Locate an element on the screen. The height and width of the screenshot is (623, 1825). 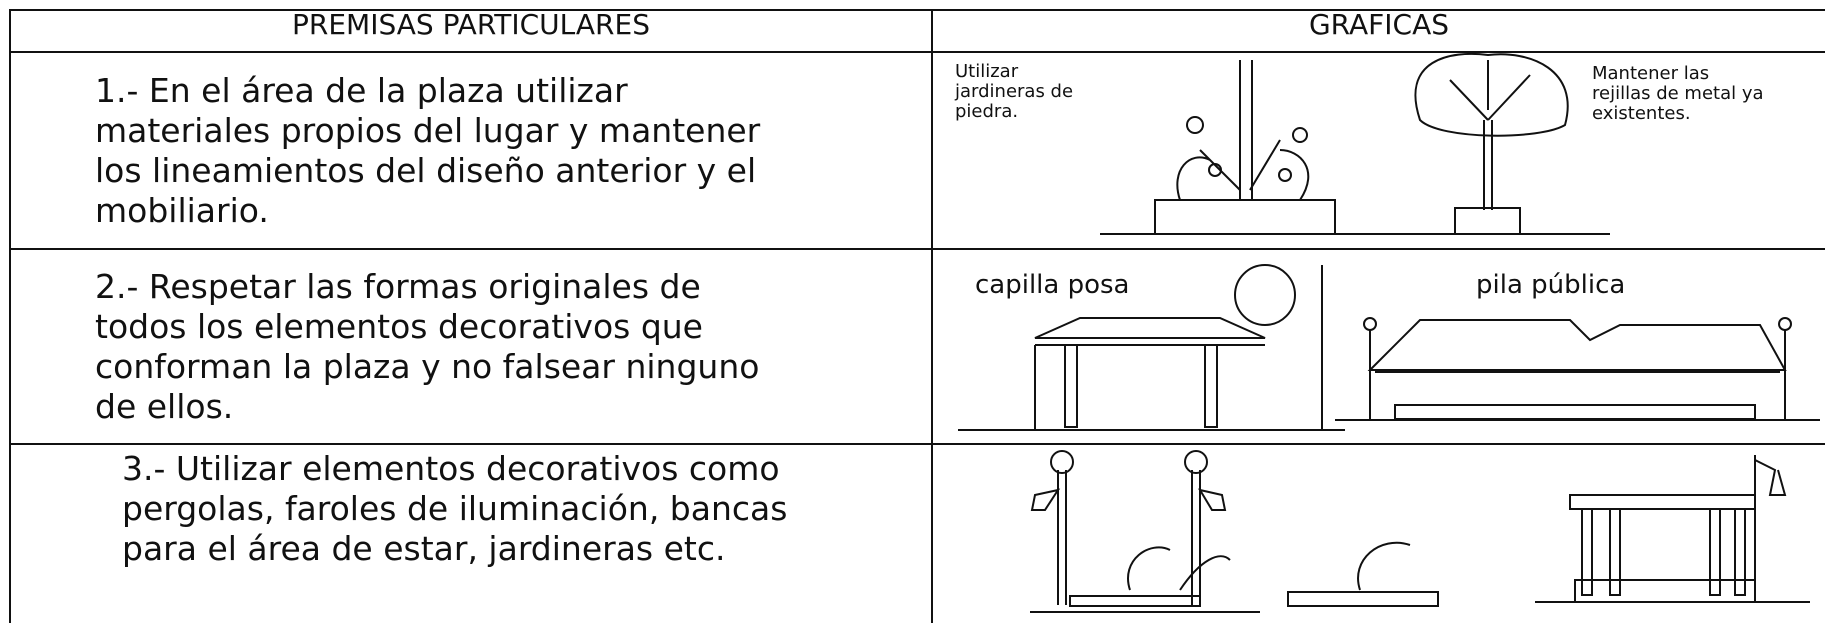
tree-sketch is located at coordinates (1491, 143).